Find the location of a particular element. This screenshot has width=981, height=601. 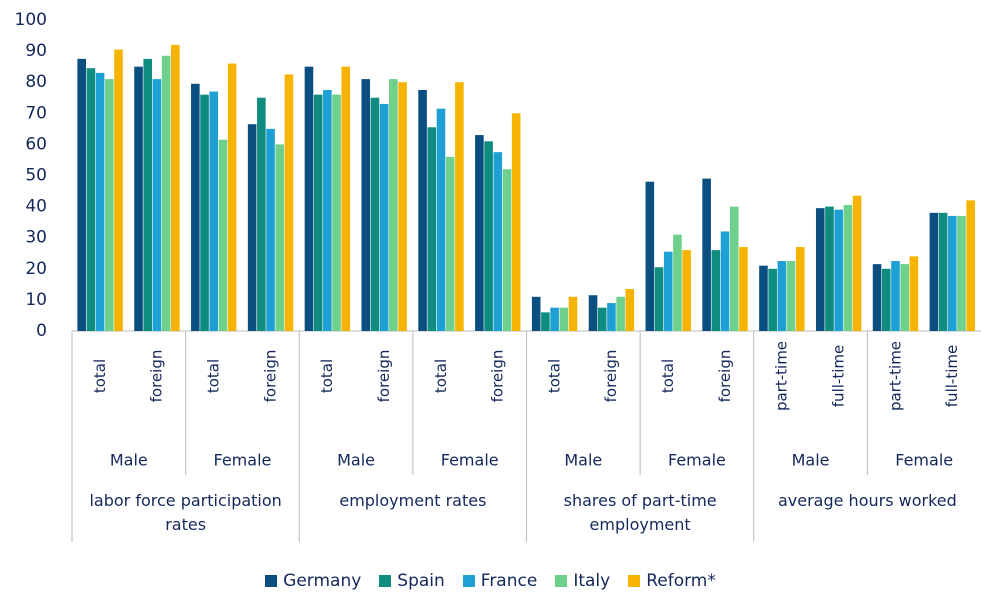

legend-item: Germany is located at coordinates (313, 581).